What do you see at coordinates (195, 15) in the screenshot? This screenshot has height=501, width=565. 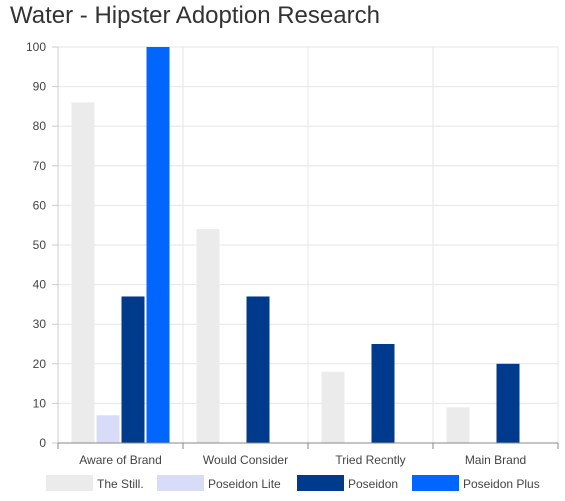 I see `chart-title: Water - Hipster Adoption Research` at bounding box center [195, 15].